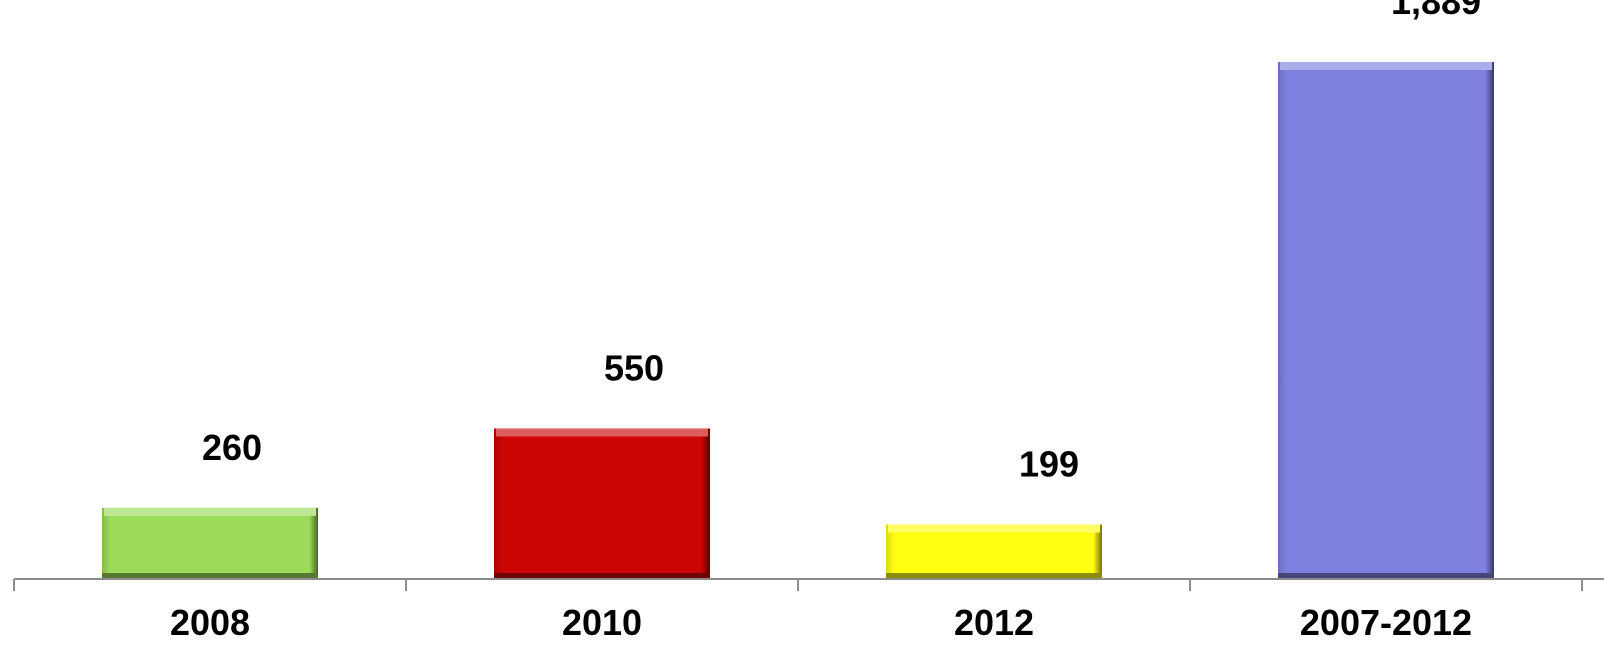 This screenshot has height=654, width=1604. I want to click on data-label-2008: 260, so click(232, 447).